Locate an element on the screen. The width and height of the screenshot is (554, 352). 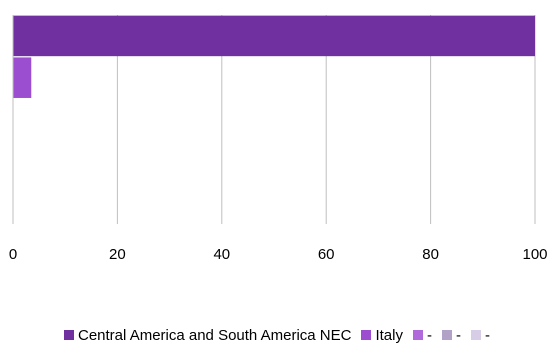
legend-label-2: - is located at coordinates (429, 335).